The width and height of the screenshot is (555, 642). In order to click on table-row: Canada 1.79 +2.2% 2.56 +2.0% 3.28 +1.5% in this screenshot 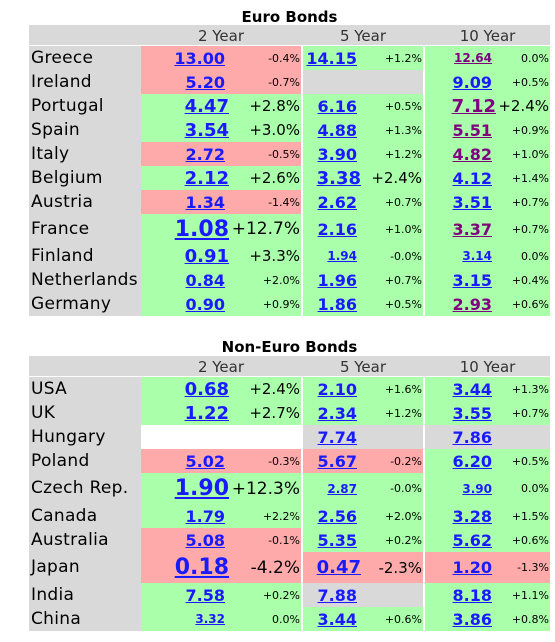, I will do `click(289, 516)`.